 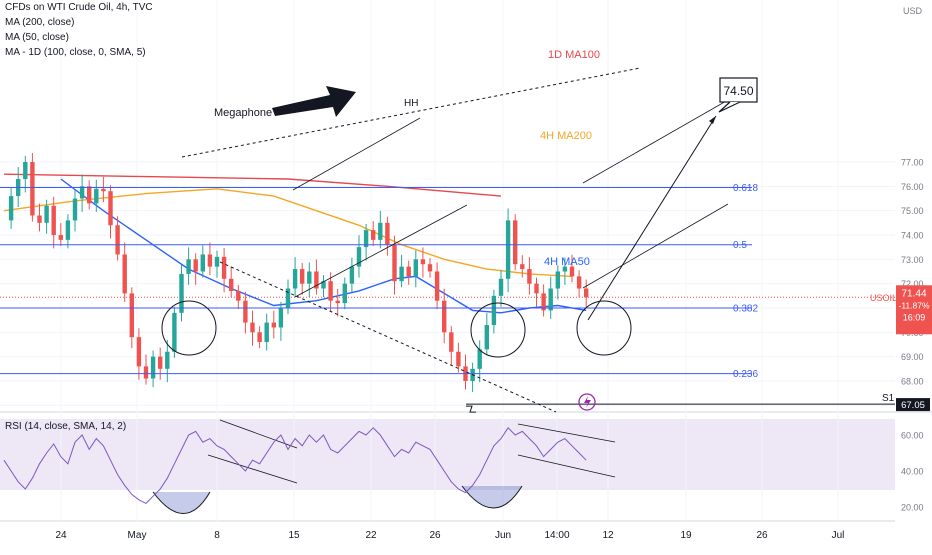 What do you see at coordinates (252, 185) in the screenshot?
I see `ma100-1d-line` at bounding box center [252, 185].